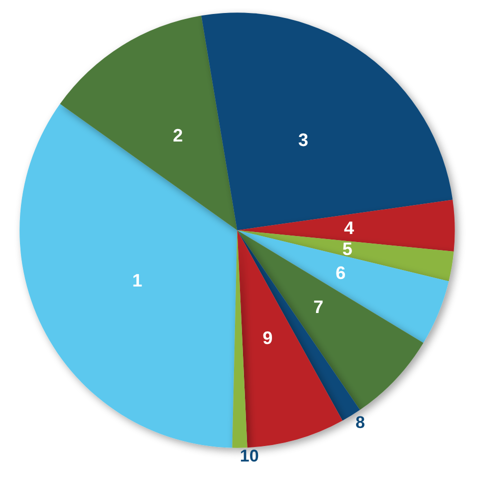 This screenshot has height=479, width=479. Describe the element at coordinates (137, 280) in the screenshot. I see `slice-label: 1` at that location.